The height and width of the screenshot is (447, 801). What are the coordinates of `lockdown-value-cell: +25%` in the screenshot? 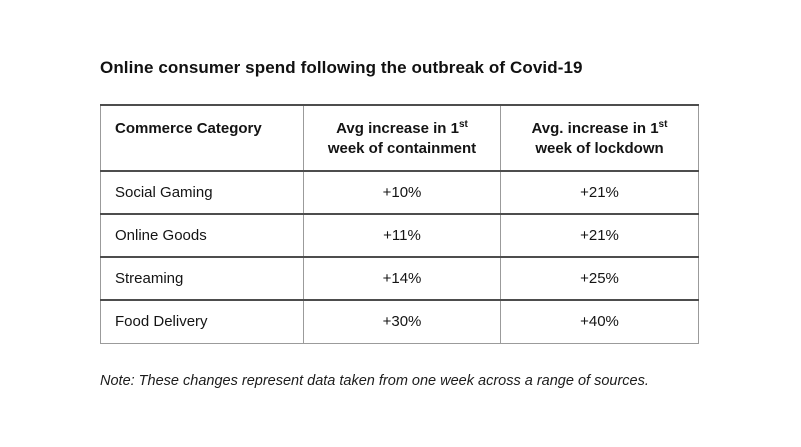 It's located at (599, 278).